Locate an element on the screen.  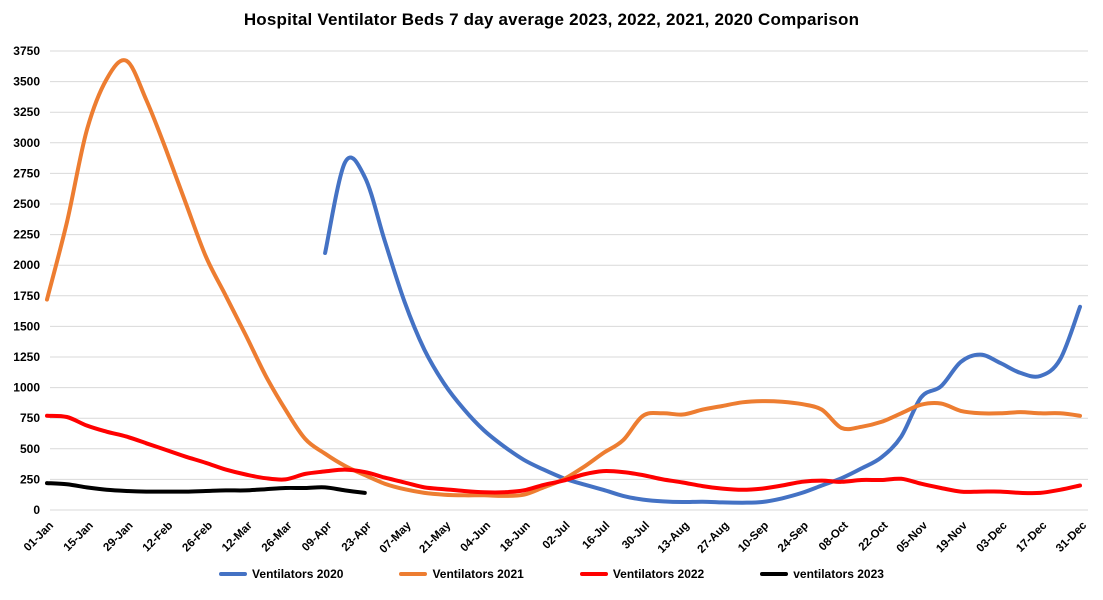
legend-item-ventilators-2020: Ventilators 2020 is located at coordinates (281, 574).